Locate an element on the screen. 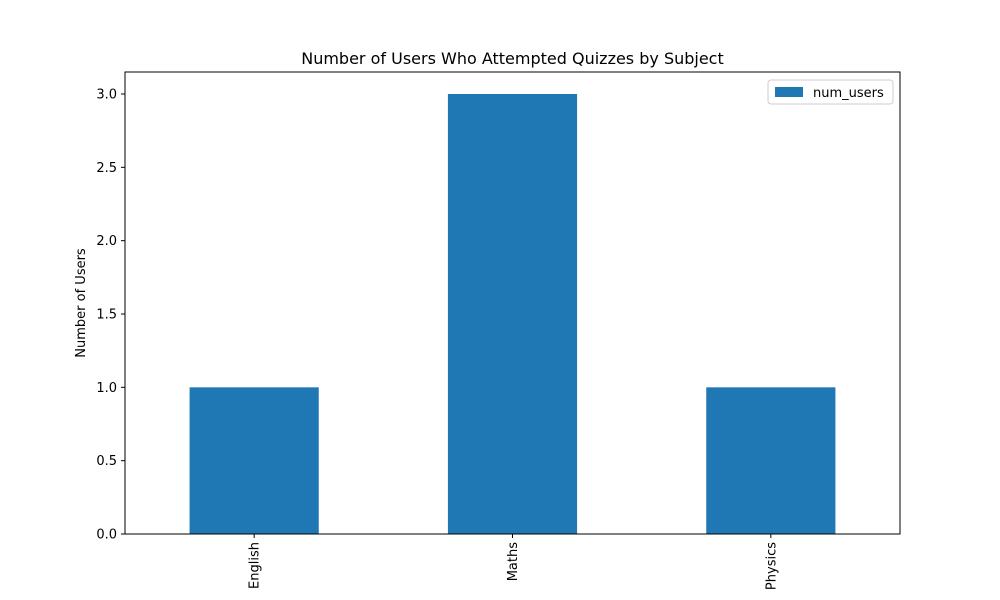  y-tick-label: 1.0 is located at coordinates (106, 388).